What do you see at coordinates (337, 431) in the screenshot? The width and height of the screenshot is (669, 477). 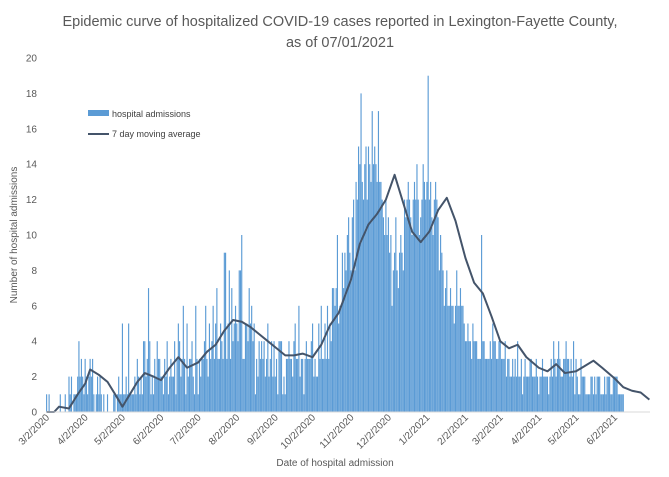 I see `x-tick-label: 11/2/2020` at bounding box center [337, 431].